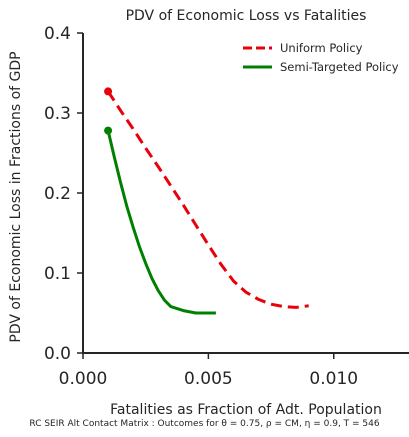 This screenshot has width=409, height=437. Describe the element at coordinates (16, 196) in the screenshot. I see `y-axis-label: PDV of Economic Loss in Fractions of GDP` at that location.